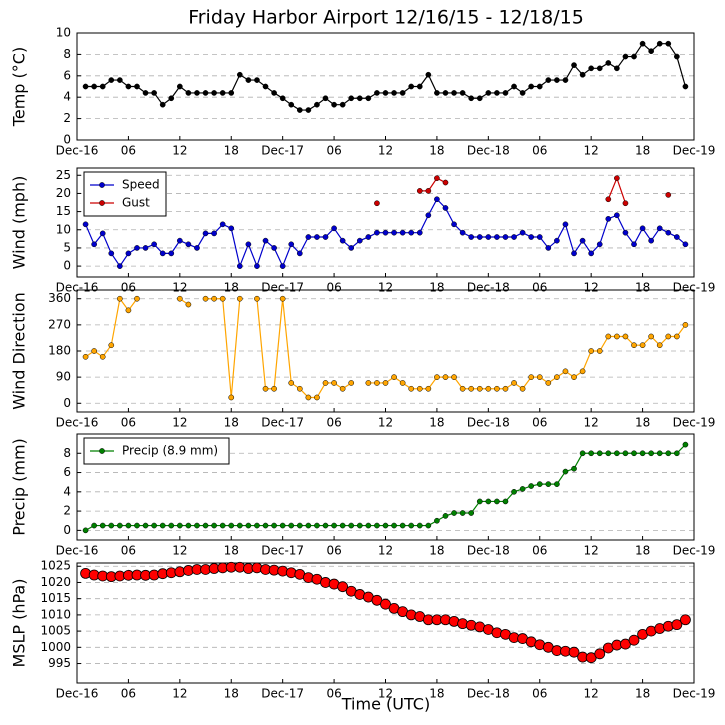 This screenshot has width=725, height=725. Describe the element at coordinates (386, 76) in the screenshot. I see `series-line` at that location.